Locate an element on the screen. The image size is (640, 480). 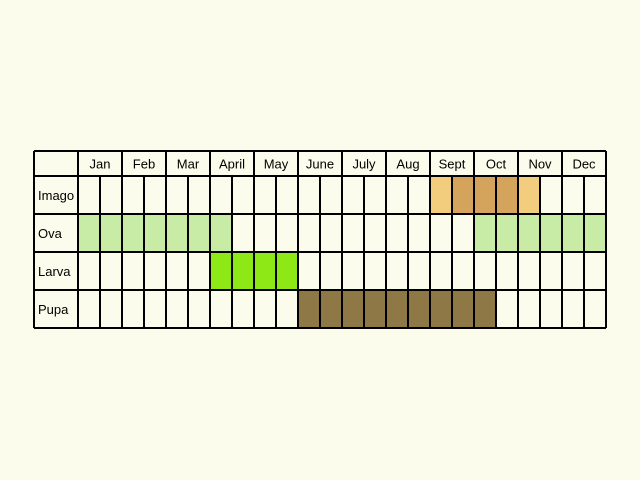
stage-label-larva: Larva is located at coordinates (54, 271).